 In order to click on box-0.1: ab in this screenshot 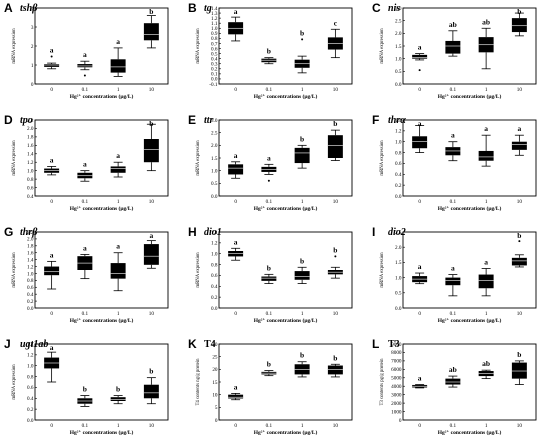, I will do `click(453, 376)`.